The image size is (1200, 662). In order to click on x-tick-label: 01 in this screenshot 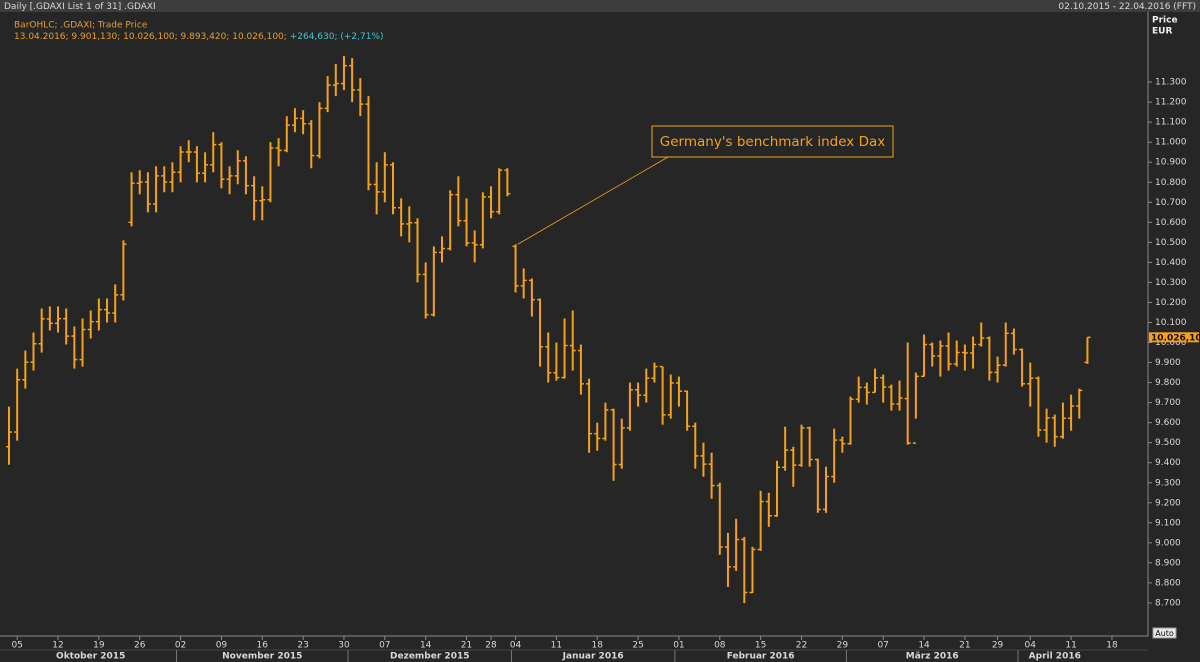, I will do `click(678, 646)`.